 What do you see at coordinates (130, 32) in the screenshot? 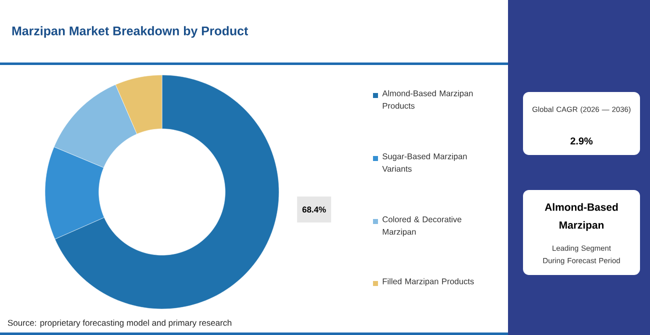
I see `chart-title: Marzipan Market Breakdown by Product` at bounding box center [130, 32].